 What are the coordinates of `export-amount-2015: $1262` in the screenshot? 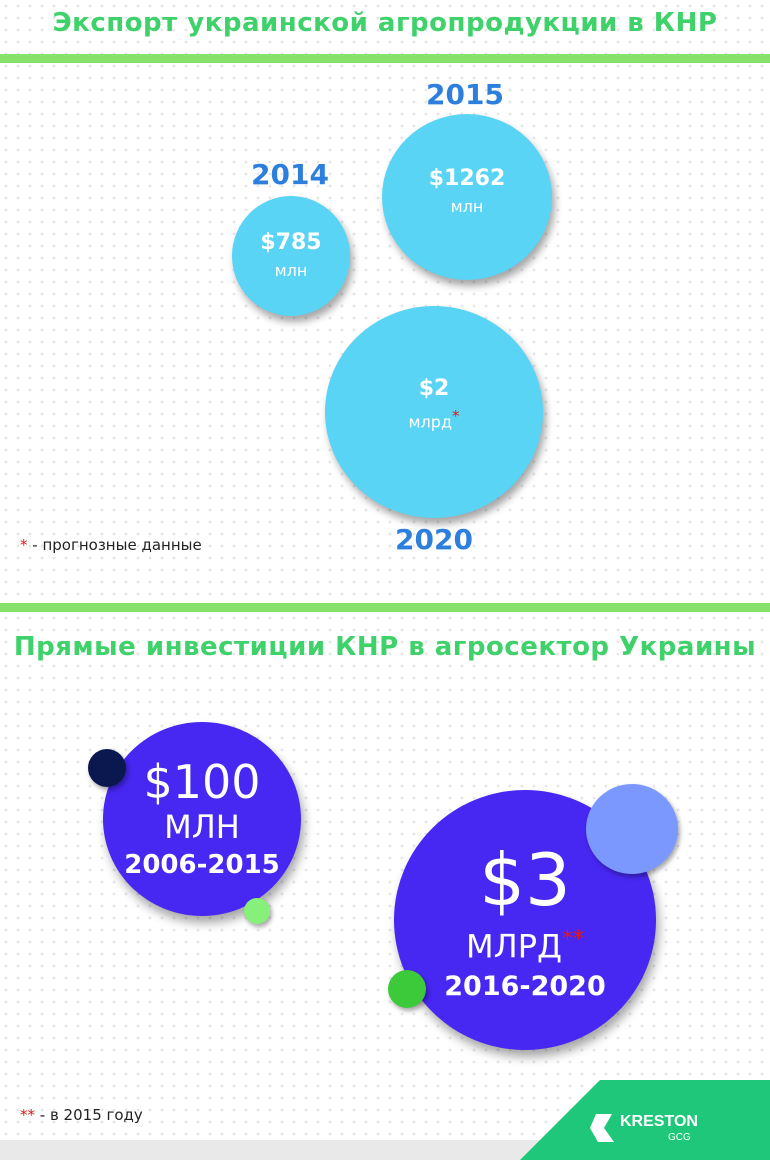 It's located at (467, 178).